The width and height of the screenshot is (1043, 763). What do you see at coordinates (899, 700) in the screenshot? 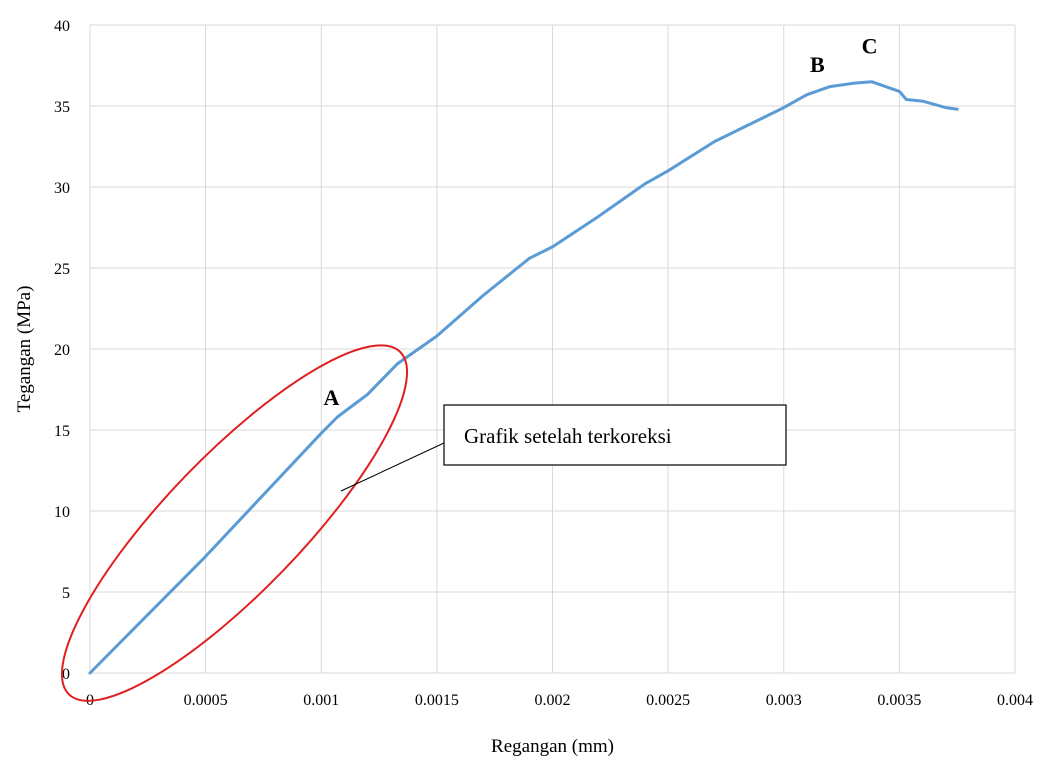
I see `x-tick-label: 0.0035` at bounding box center [899, 700].